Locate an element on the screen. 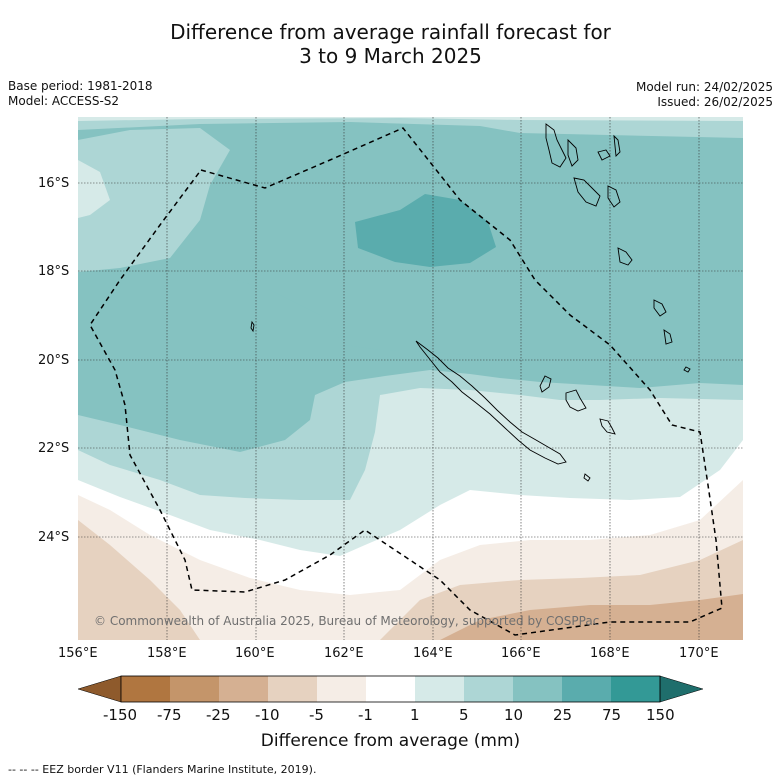  contour-25-75-center is located at coordinates (425, 230).